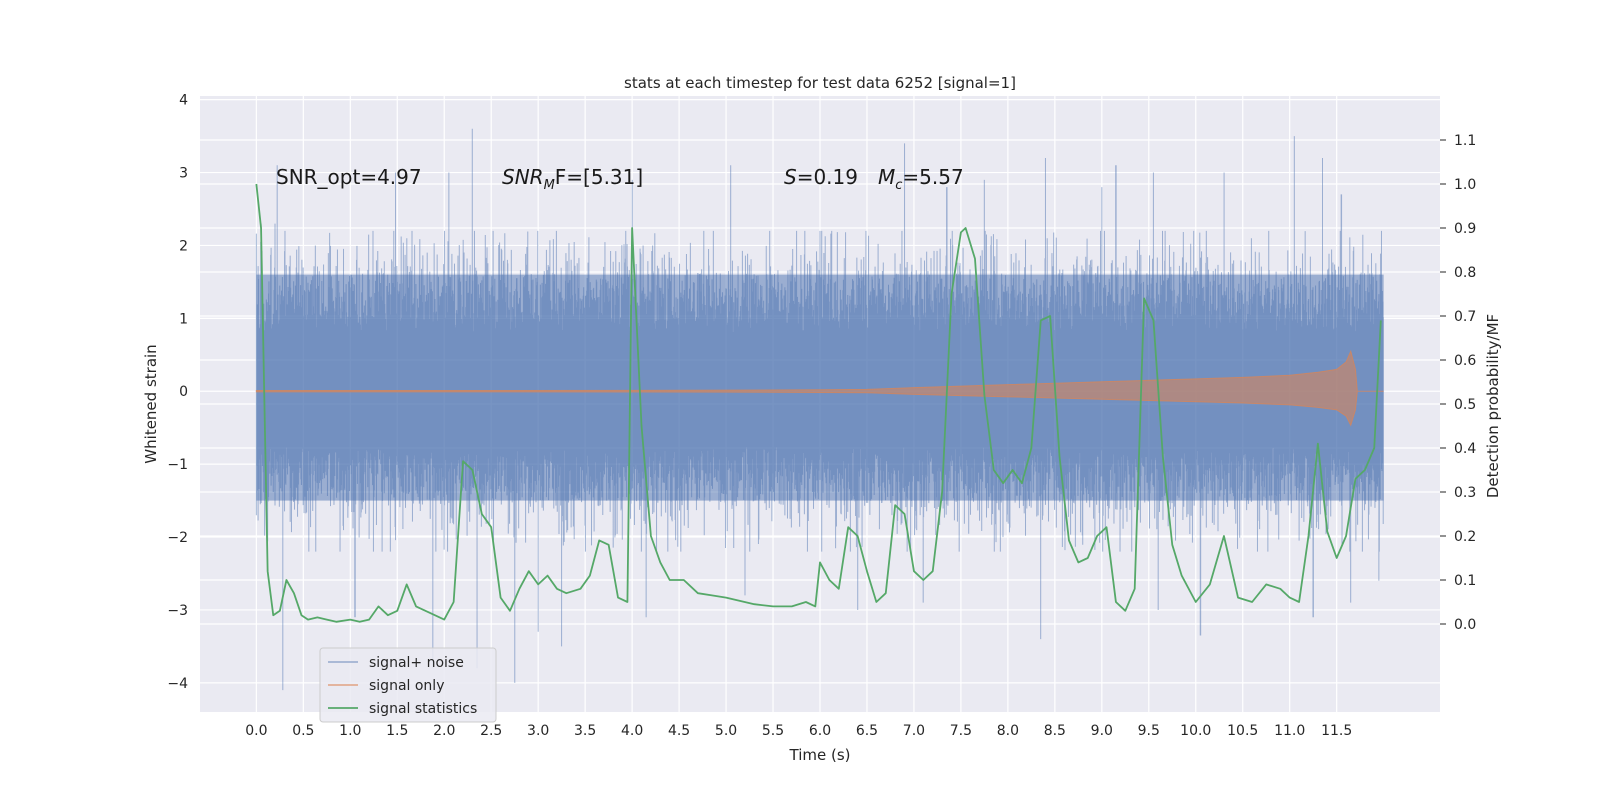  Describe the element at coordinates (886, 177) in the screenshot. I see `annotation-mc-symbol: M` at that location.